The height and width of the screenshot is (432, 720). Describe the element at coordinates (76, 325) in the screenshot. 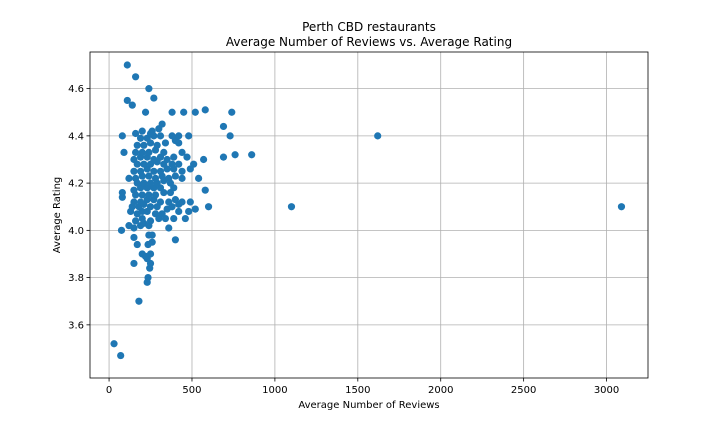

I see `y-tick-label: 3.6` at that location.